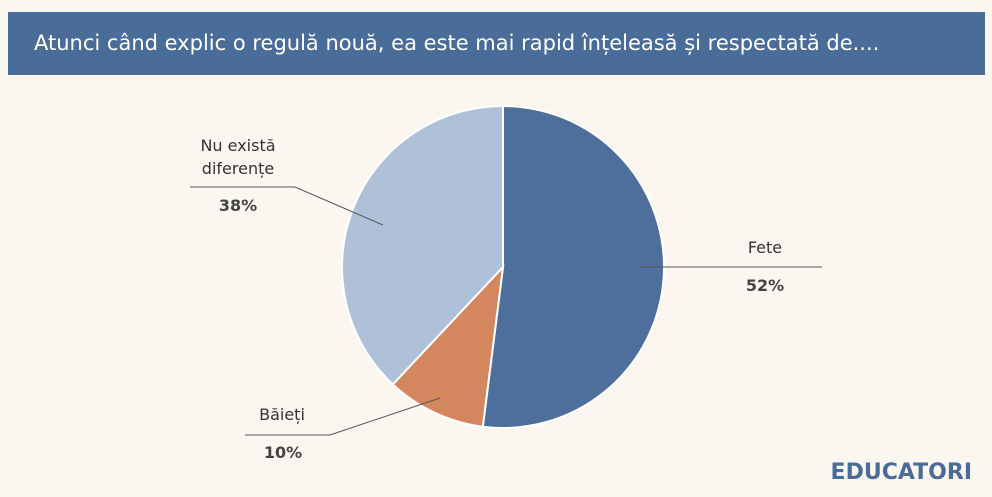 This screenshot has height=497, width=992. Describe the element at coordinates (901, 472) in the screenshot. I see `brand: EDUCATORI` at that location.